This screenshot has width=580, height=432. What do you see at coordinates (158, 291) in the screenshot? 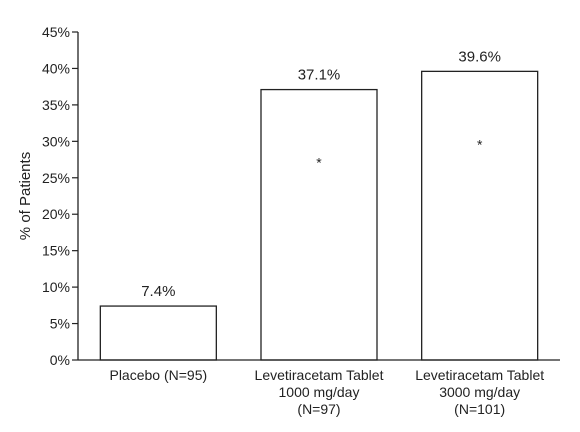
I see `data-label: 7.4%` at bounding box center [158, 291].